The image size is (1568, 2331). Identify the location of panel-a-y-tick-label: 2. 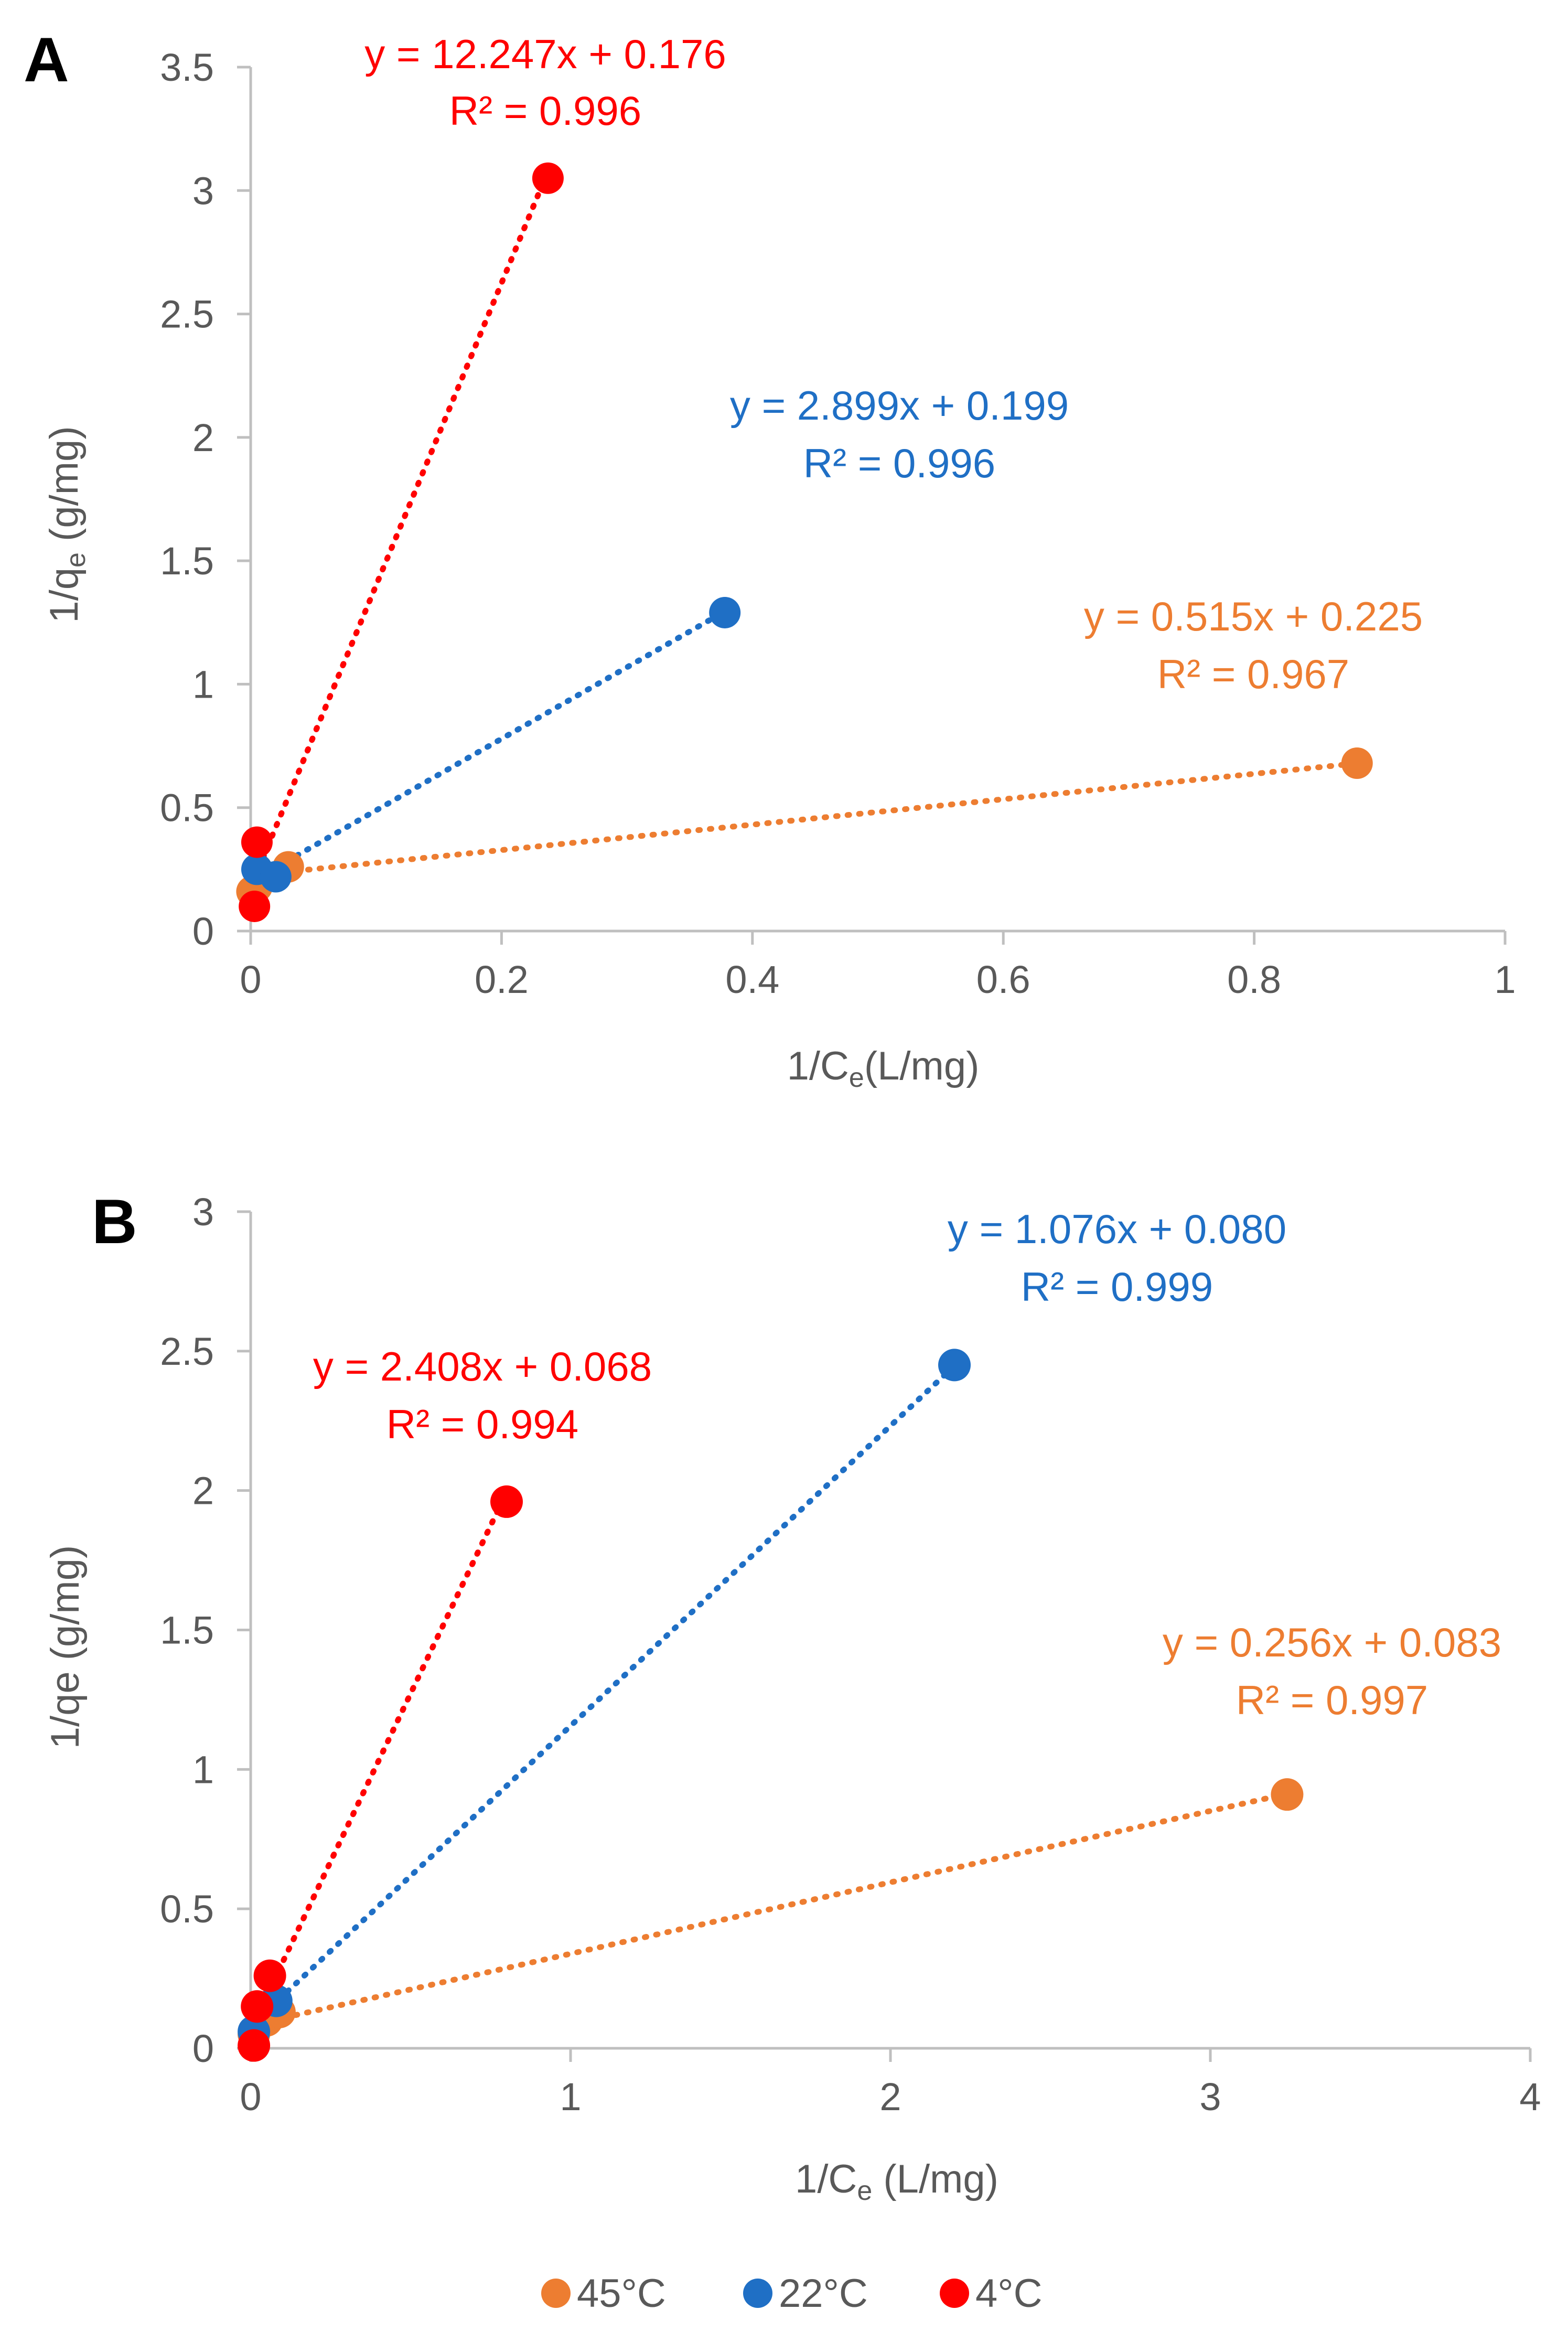
(203, 438).